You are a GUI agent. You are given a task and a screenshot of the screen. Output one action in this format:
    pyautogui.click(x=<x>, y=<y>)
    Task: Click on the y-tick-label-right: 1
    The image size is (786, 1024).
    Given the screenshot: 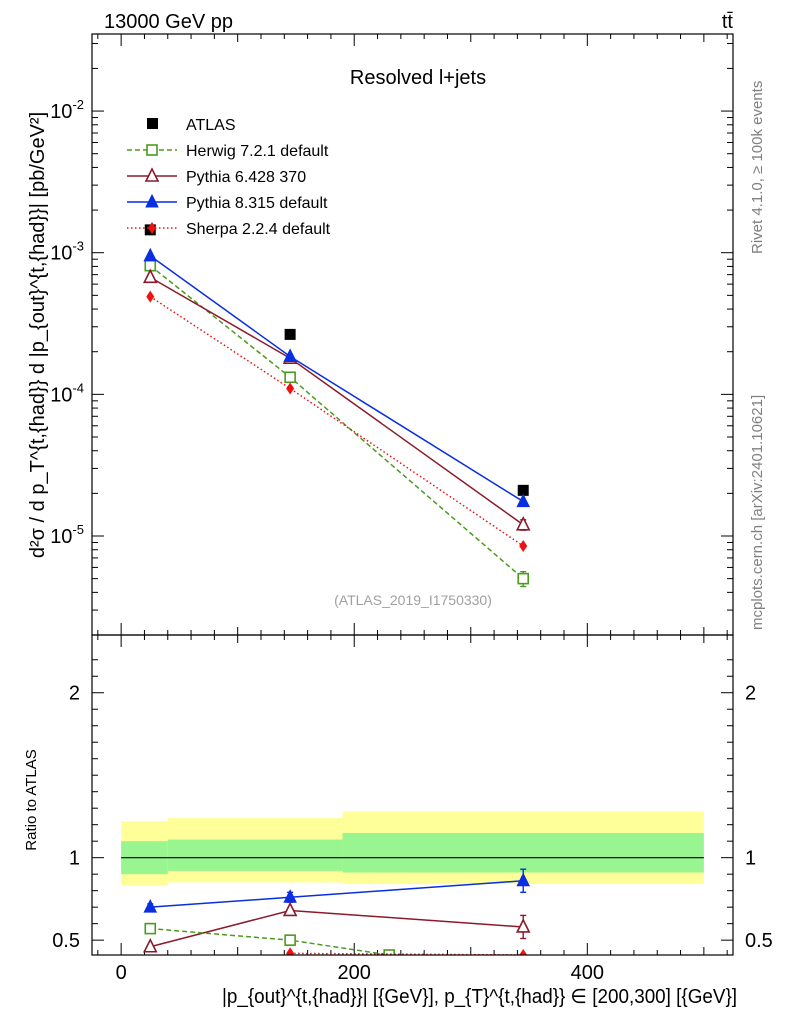 What is the action you would take?
    pyautogui.click(x=750, y=859)
    